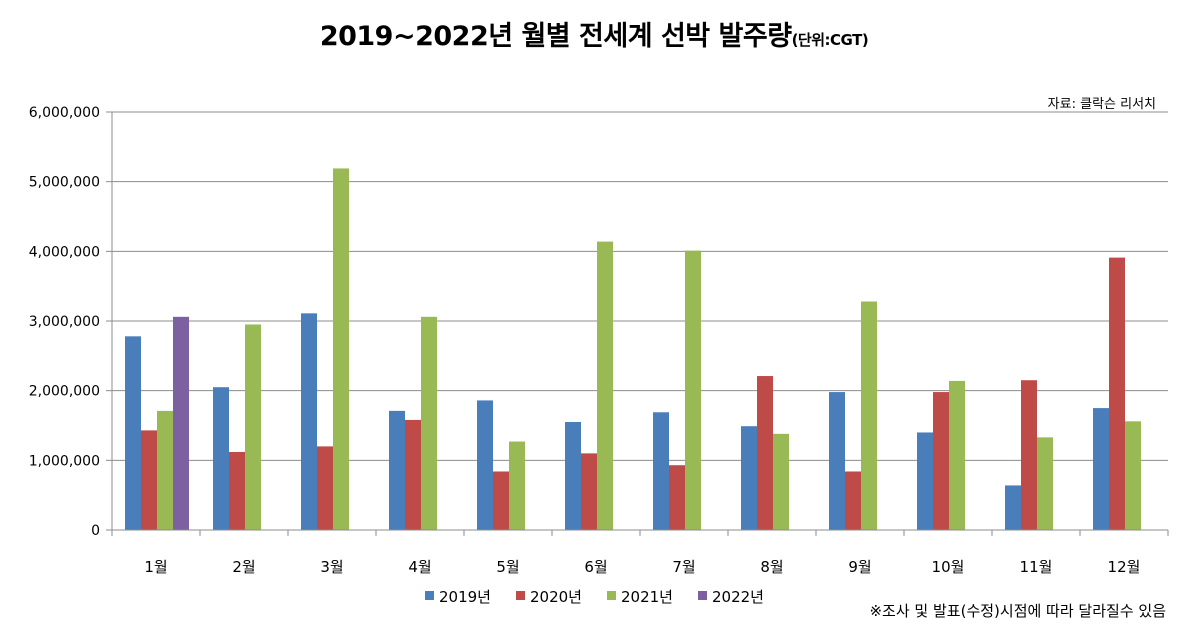 This screenshot has width=1188, height=626. What do you see at coordinates (595, 567) in the screenshot?
I see `x-tick-label: 6월` at bounding box center [595, 567].